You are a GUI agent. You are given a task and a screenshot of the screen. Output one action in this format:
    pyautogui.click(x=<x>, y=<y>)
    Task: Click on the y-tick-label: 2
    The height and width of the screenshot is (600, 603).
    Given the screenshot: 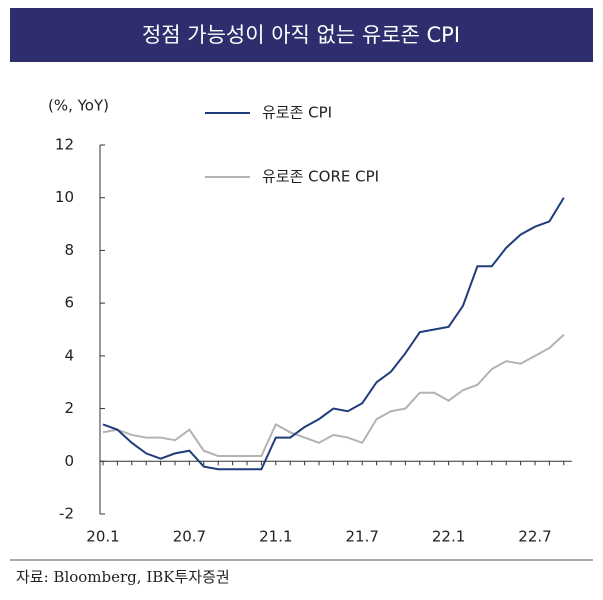 What is the action you would take?
    pyautogui.click(x=69, y=408)
    